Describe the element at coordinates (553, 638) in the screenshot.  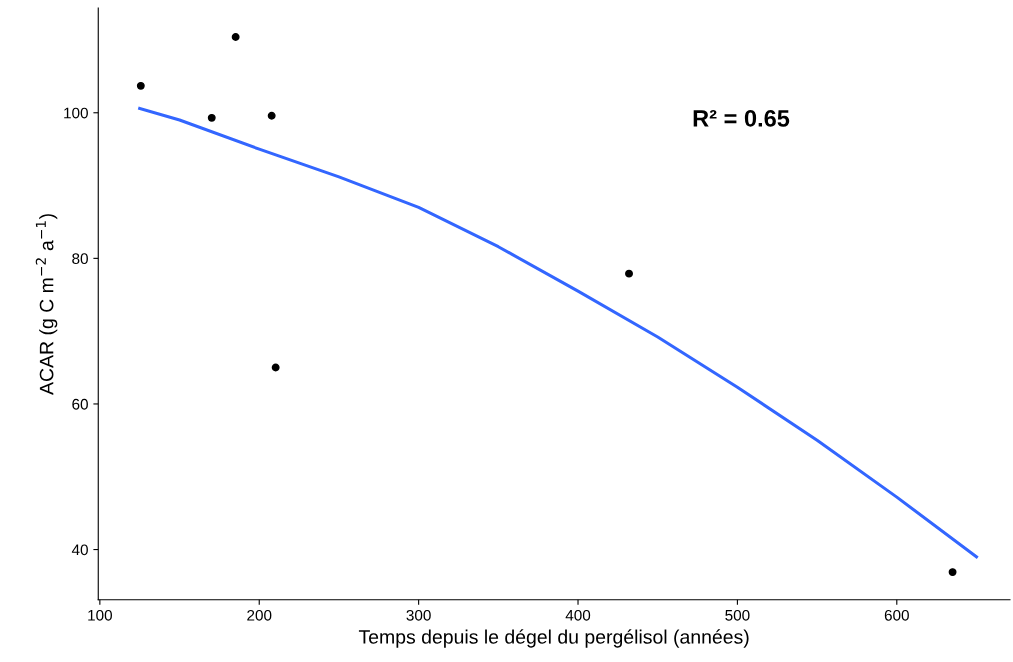
I see `x-axis-title: Temps depuis le dégel du pergélisol (années)` at that location.